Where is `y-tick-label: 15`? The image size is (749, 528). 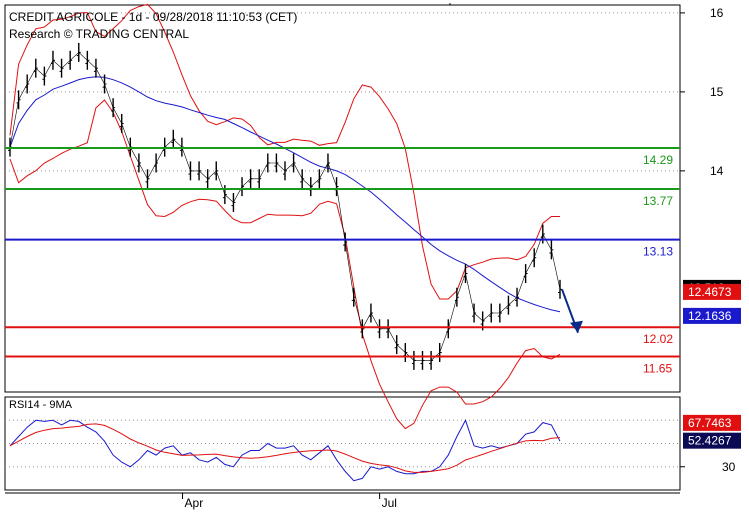 y-tick-label: 15 is located at coordinates (717, 92).